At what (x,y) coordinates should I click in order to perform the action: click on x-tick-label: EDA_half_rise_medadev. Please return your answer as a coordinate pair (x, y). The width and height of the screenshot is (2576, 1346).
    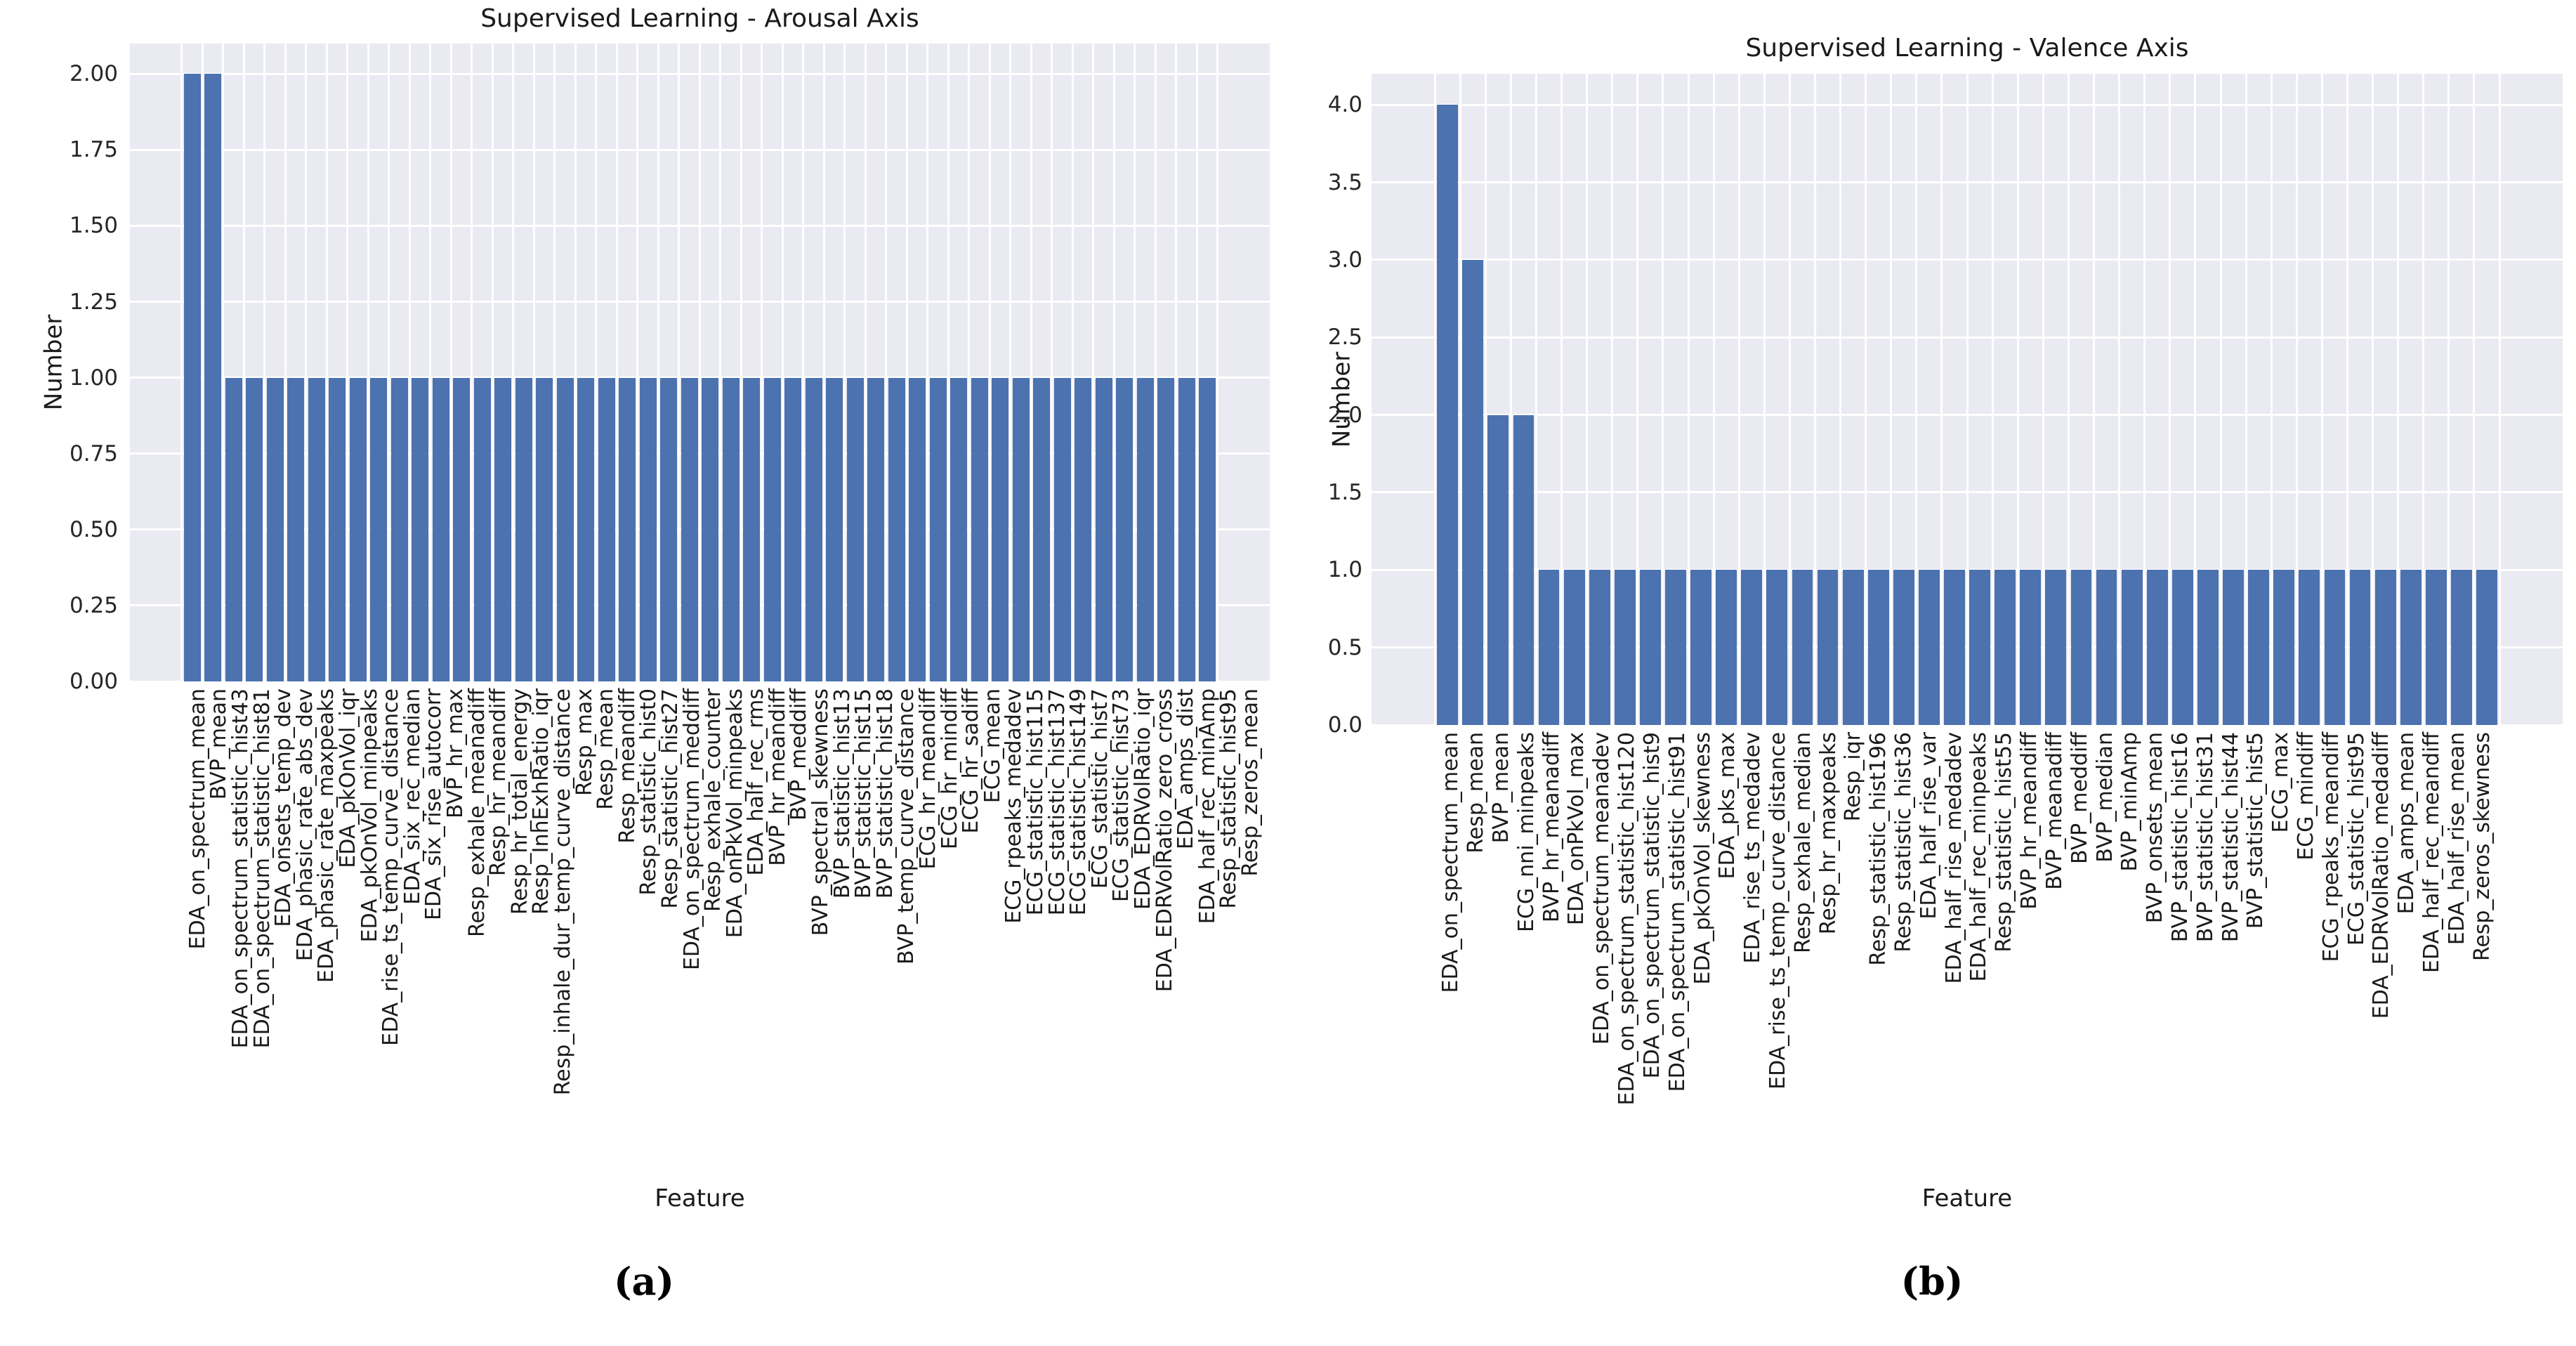
    Looking at the image, I should click on (1953, 858).